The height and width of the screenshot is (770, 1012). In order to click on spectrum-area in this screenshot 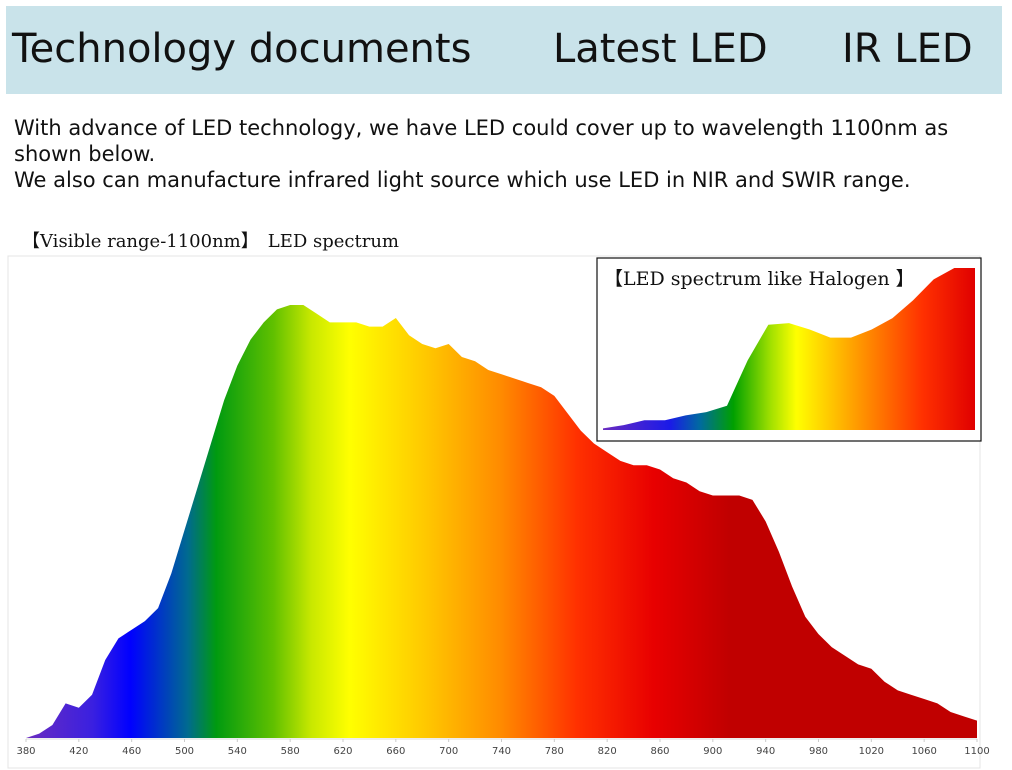, I will do `click(789, 349)`.